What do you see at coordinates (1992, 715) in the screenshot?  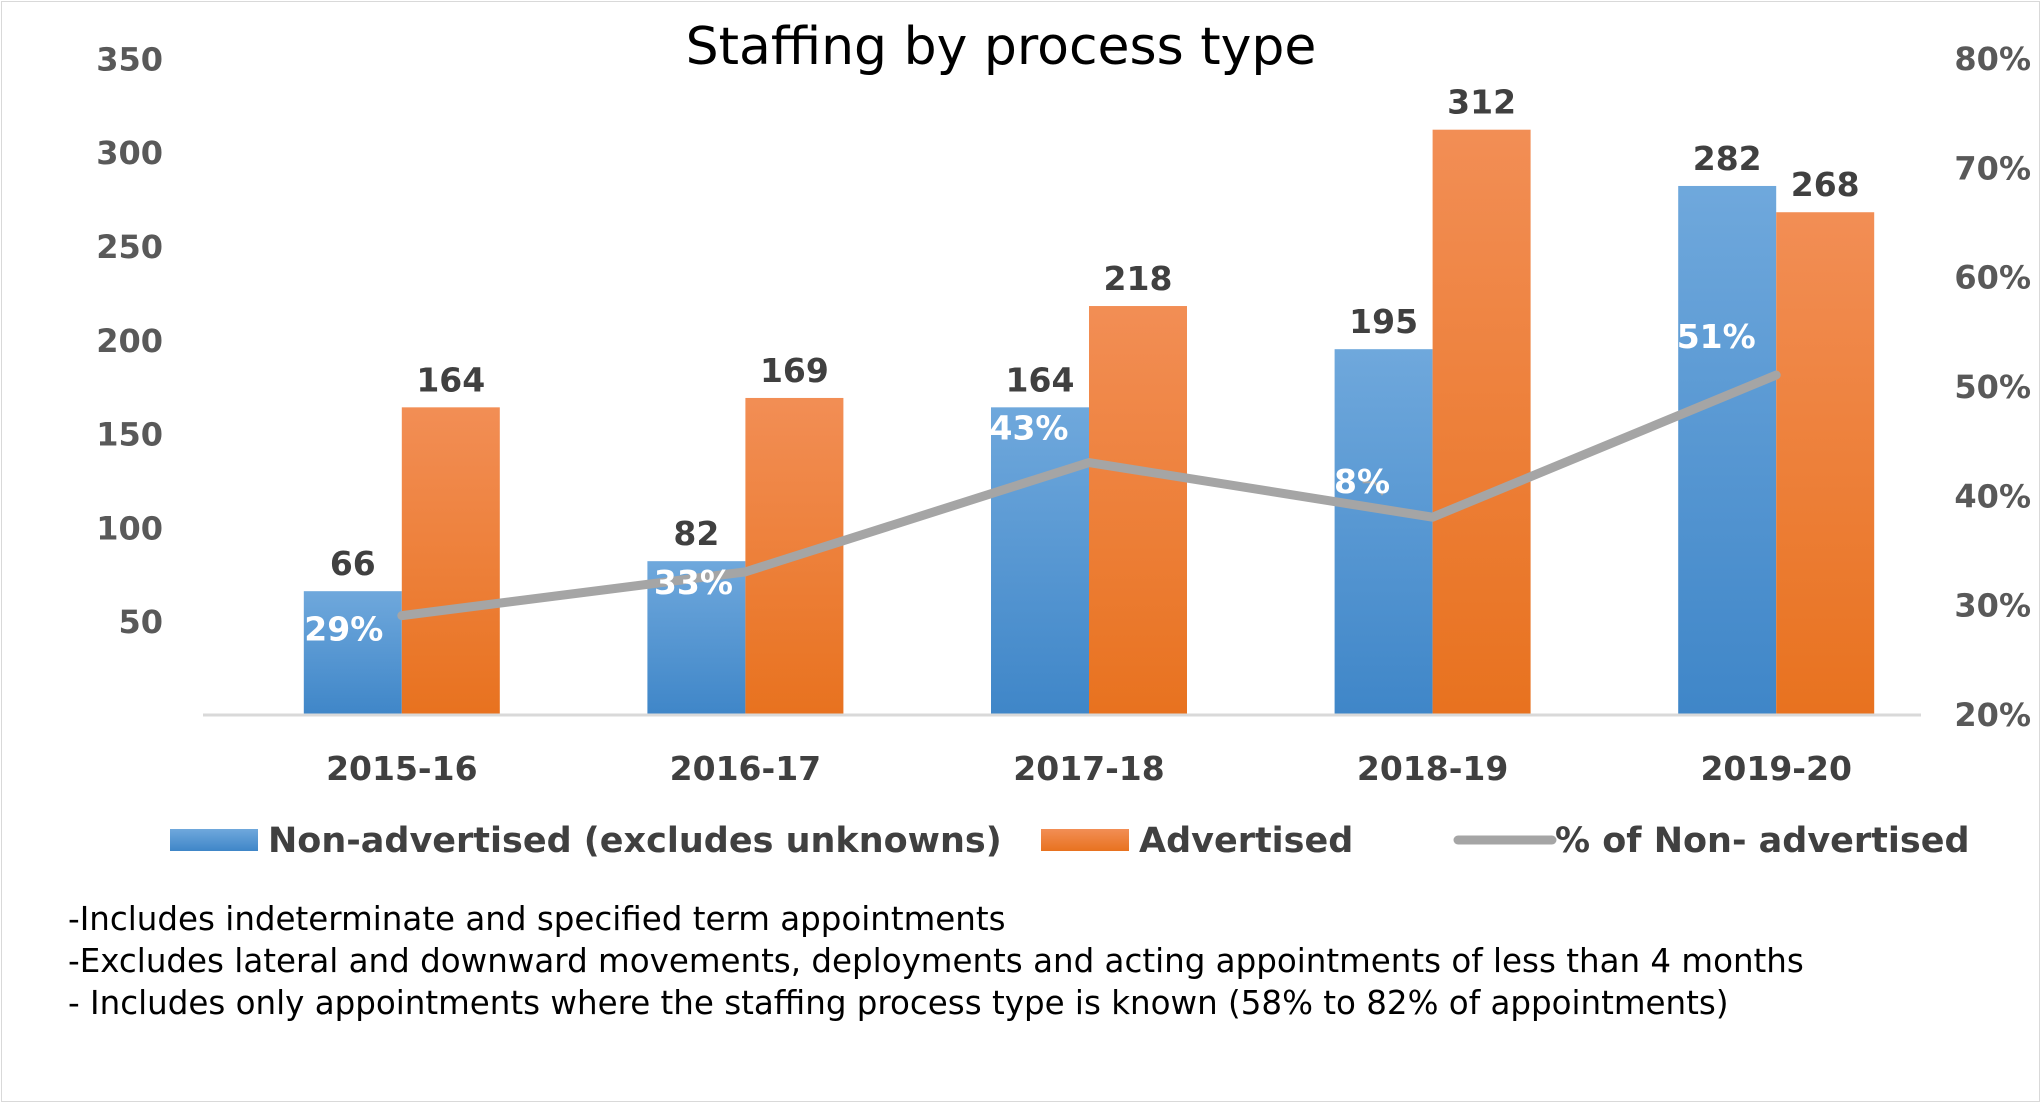 I see `y2-tick-label: 20%` at bounding box center [1992, 715].